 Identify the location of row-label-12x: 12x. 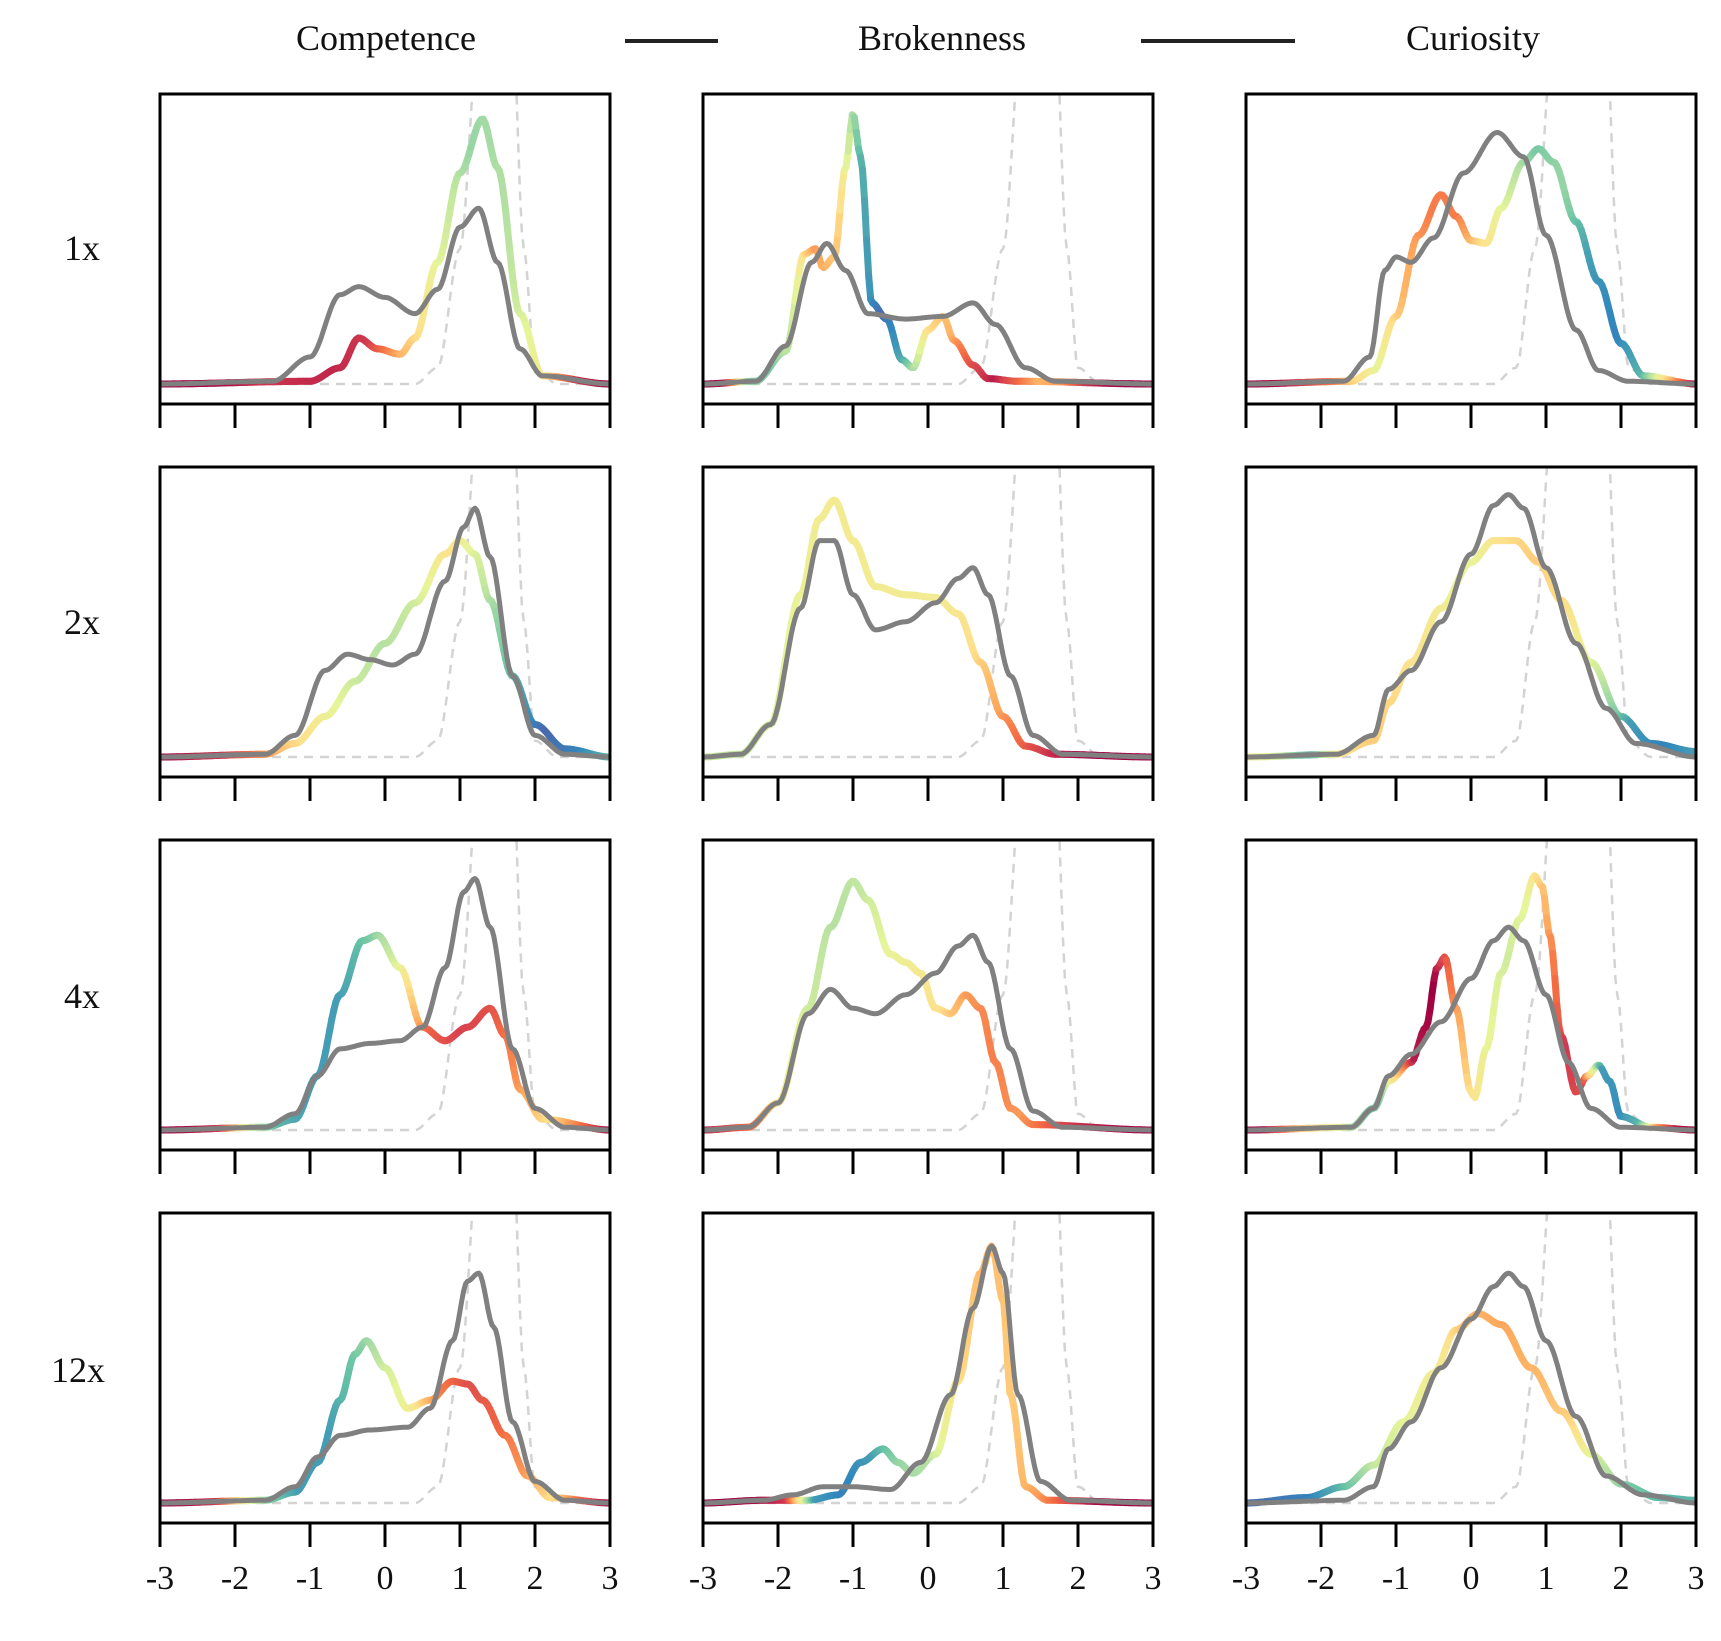
(78, 1370).